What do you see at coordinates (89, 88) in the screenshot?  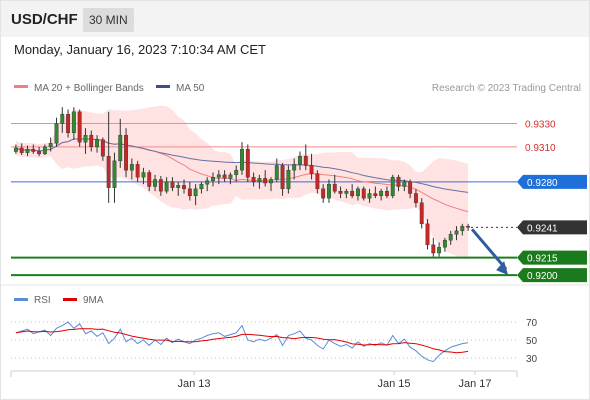 I see `ma20-legend-label: MA 20 + Bollinger Bands` at bounding box center [89, 88].